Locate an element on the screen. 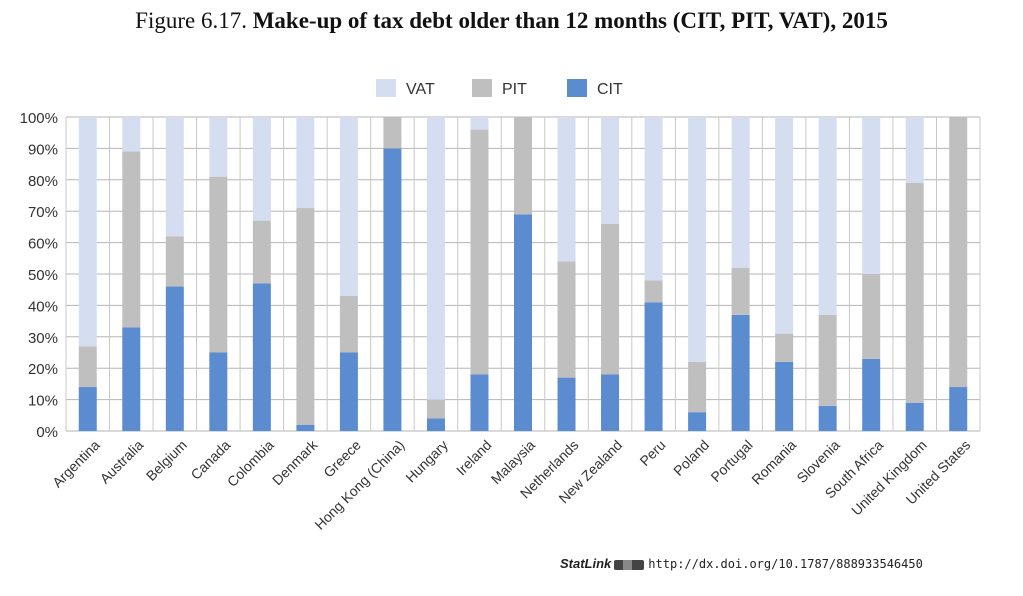 The width and height of the screenshot is (1023, 596). x-tick-label: United Kingdom is located at coordinates (889, 478).